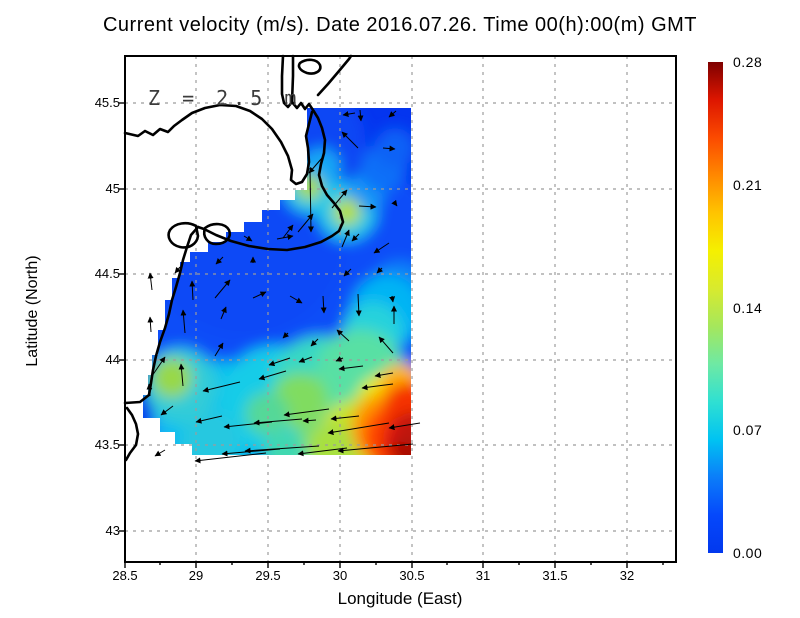 The height and width of the screenshot is (618, 800). I want to click on x-tick-label: 29, so click(196, 575).